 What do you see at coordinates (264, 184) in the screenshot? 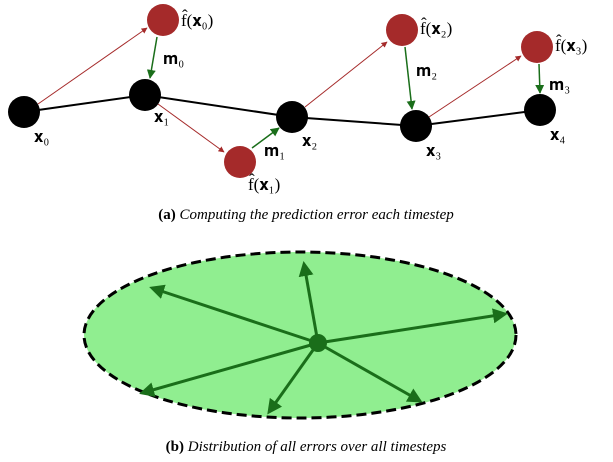
I see `prediction-label: f̂(𝐱₁)` at bounding box center [264, 184].